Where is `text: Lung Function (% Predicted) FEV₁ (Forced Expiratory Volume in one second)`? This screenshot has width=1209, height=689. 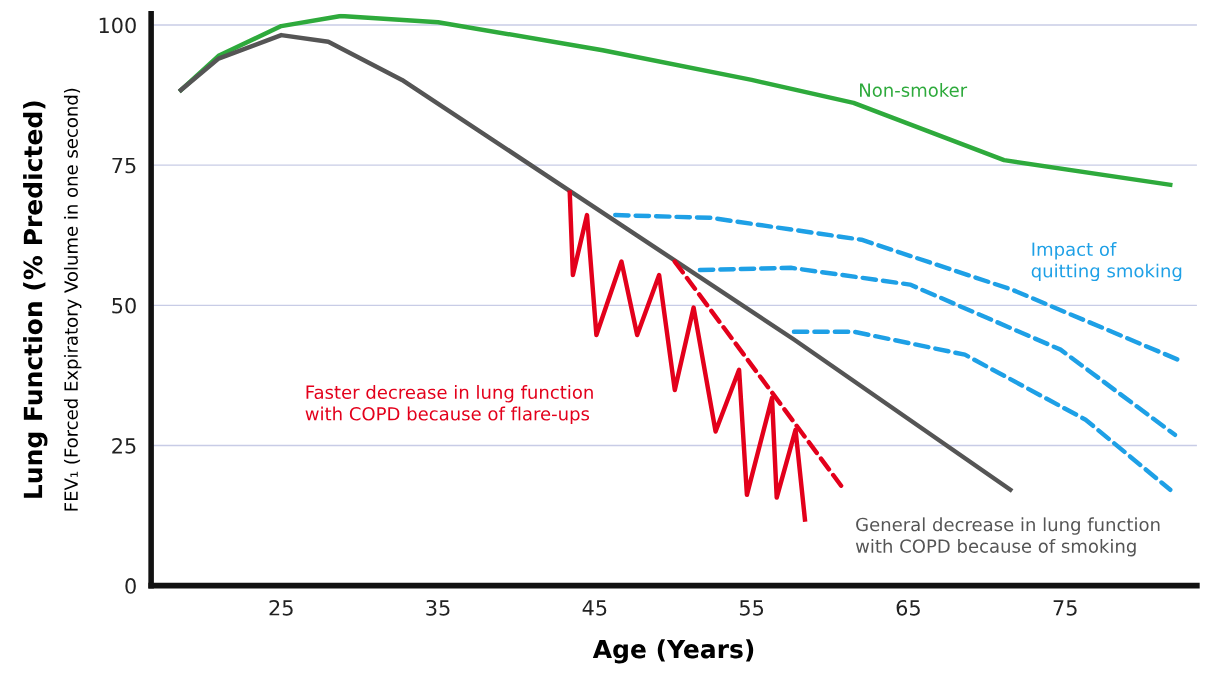
text: Lung Function (% Predicted) FEV₁ (Forced Expiratory Volume in one second) is located at coordinates (52, 299).